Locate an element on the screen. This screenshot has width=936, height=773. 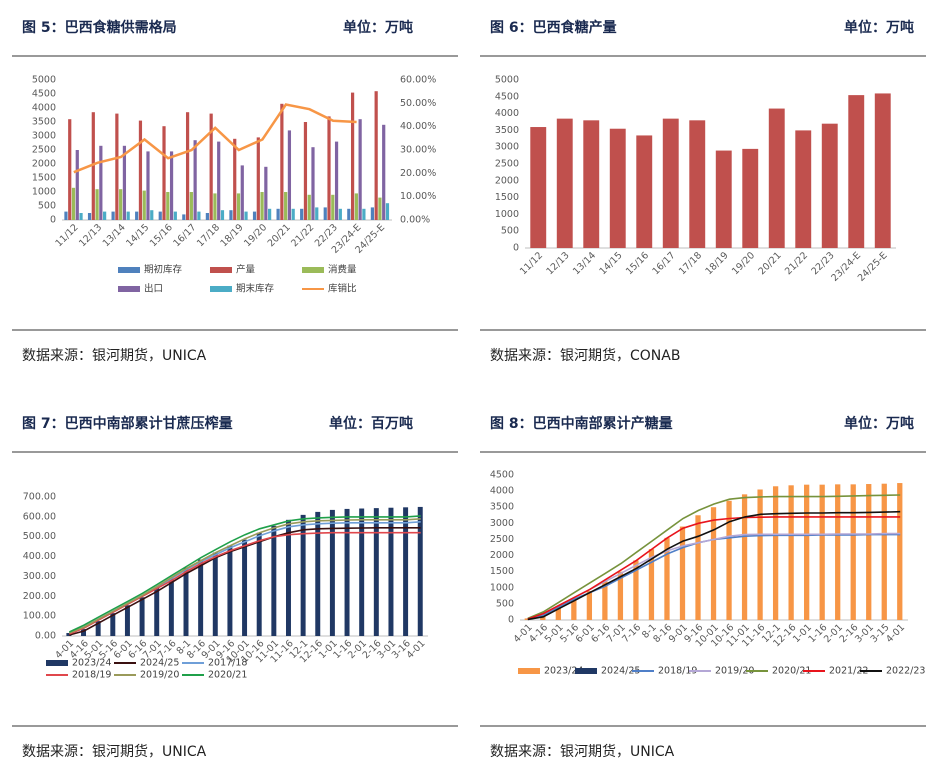
x-tick-label: 20/21 is located at coordinates (769, 263).